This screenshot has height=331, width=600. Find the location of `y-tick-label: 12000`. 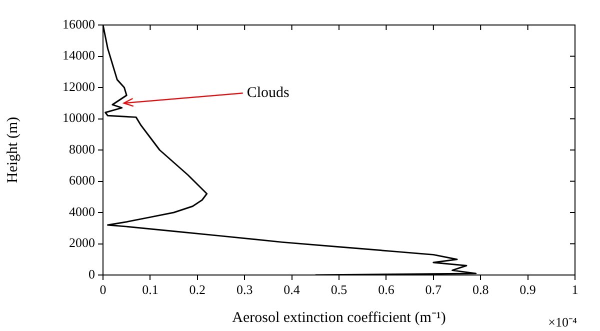

y-tick-label: 12000 is located at coordinates (78, 86).